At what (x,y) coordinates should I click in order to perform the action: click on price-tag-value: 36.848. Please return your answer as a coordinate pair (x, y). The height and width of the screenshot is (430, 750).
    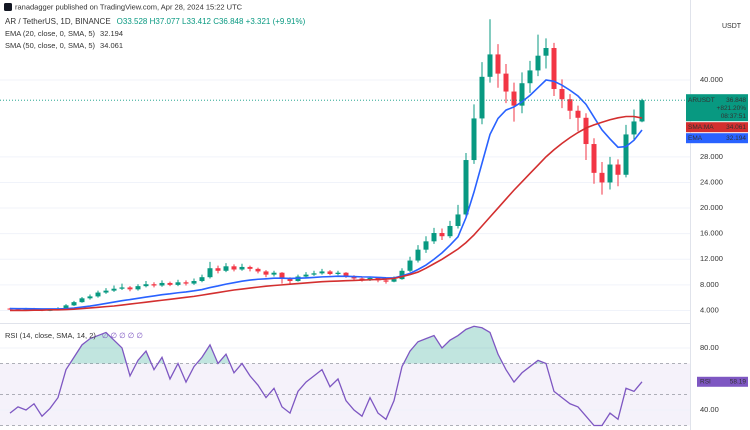
    Looking at the image, I should click on (736, 100).